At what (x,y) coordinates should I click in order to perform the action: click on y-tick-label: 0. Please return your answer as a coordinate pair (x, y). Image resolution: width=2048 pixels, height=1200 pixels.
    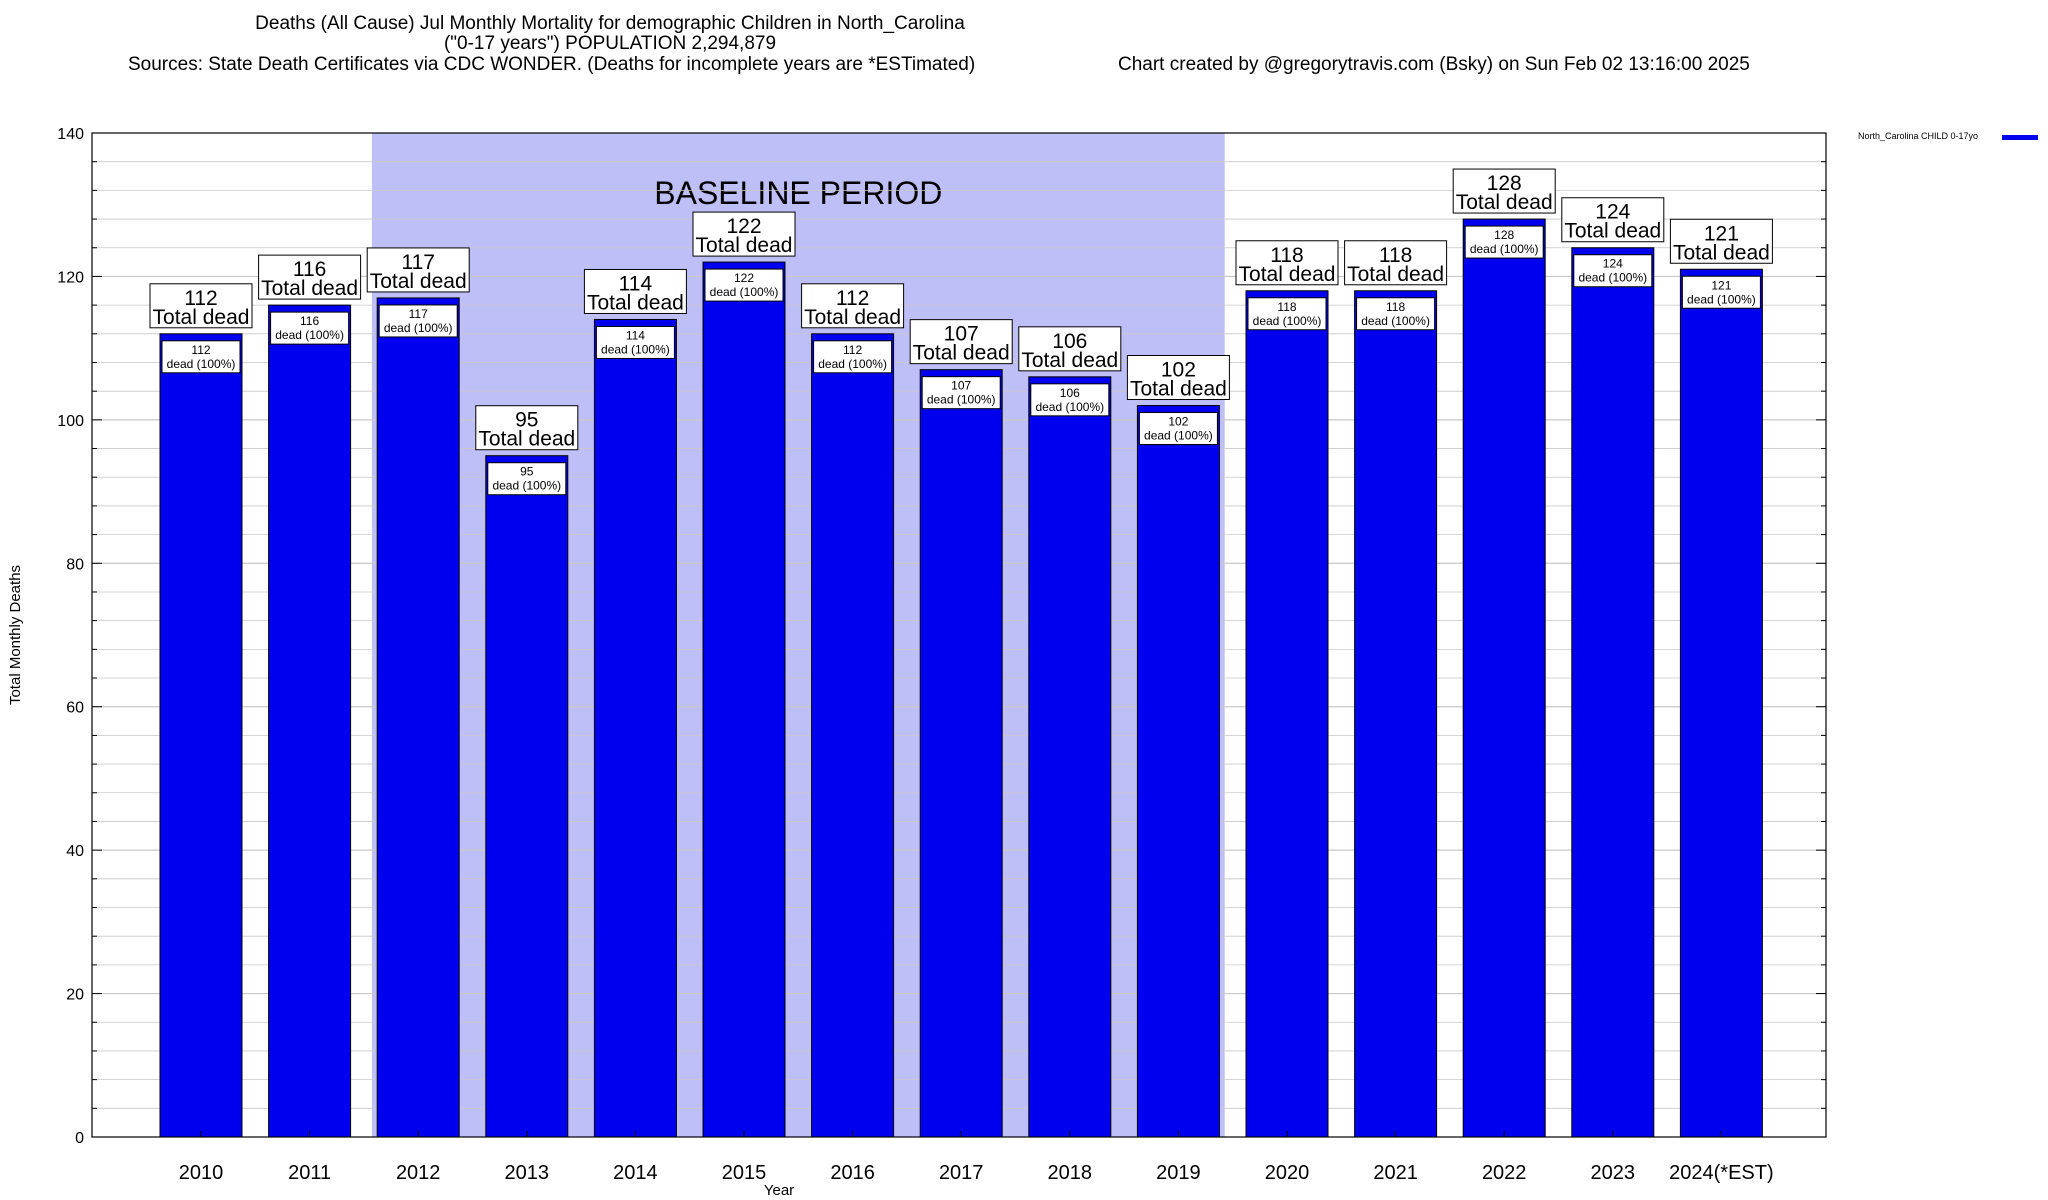
    Looking at the image, I should click on (79, 1138).